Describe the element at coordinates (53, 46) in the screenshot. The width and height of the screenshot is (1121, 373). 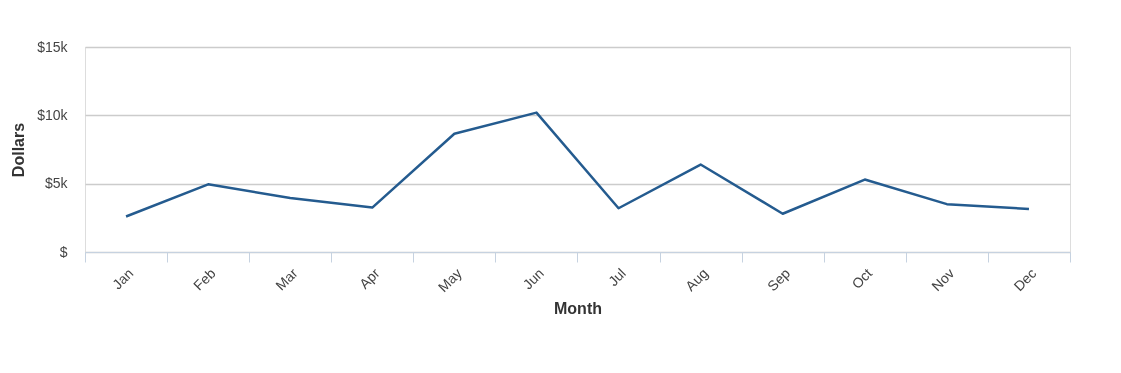
I see `y-tick-label: $15k` at that location.